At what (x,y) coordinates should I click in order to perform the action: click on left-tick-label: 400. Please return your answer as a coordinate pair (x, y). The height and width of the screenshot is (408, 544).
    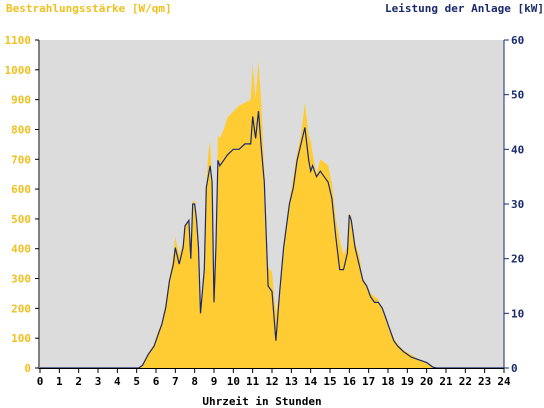
    Looking at the image, I should click on (21, 249).